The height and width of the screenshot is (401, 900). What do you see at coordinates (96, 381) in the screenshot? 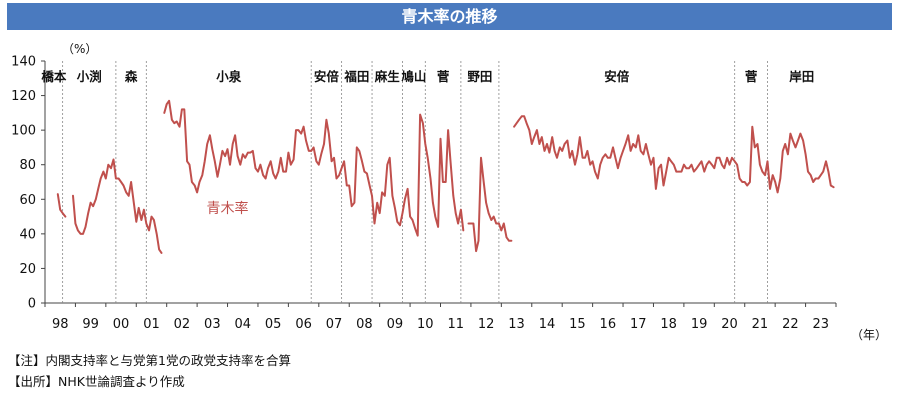
I see `footnote-source: 【出所】NHK世論調査より作成` at bounding box center [96, 381].